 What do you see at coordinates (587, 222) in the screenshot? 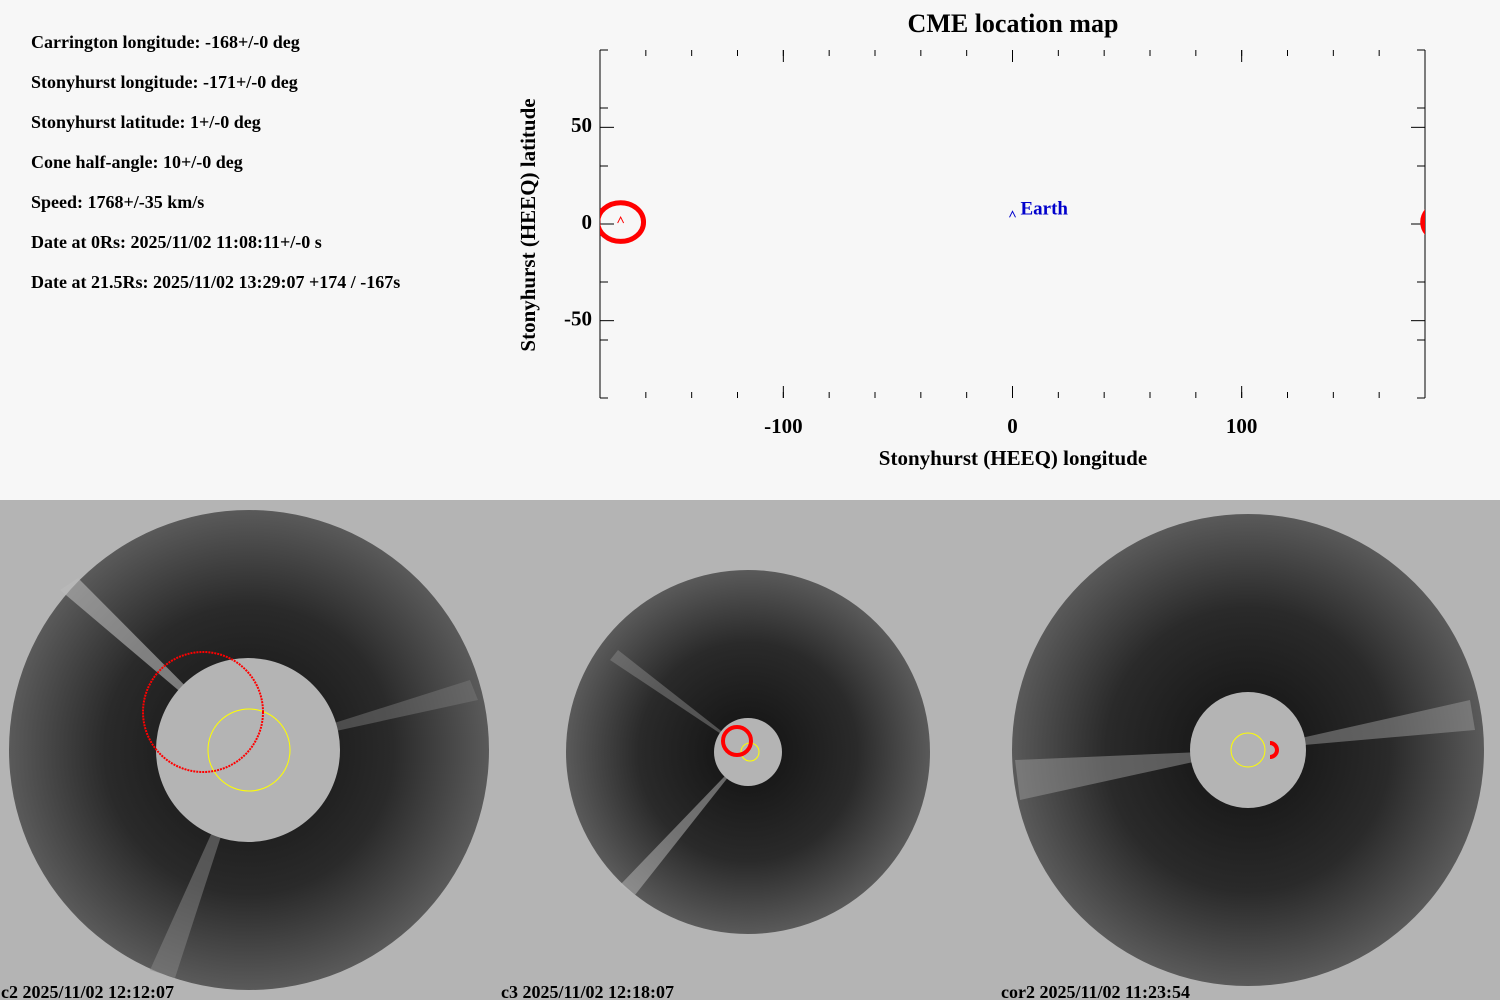
I see `y-tick-label: 0` at bounding box center [587, 222].